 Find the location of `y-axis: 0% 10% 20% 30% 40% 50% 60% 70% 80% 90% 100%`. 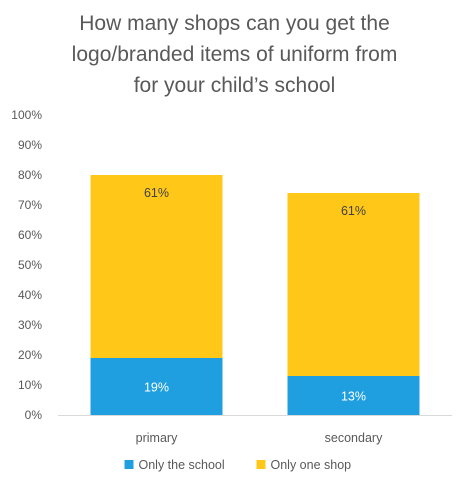

y-axis: 0% 10% 20% 30% 40% 50% 60% 70% 80% 90% 100% is located at coordinates (26, 265).